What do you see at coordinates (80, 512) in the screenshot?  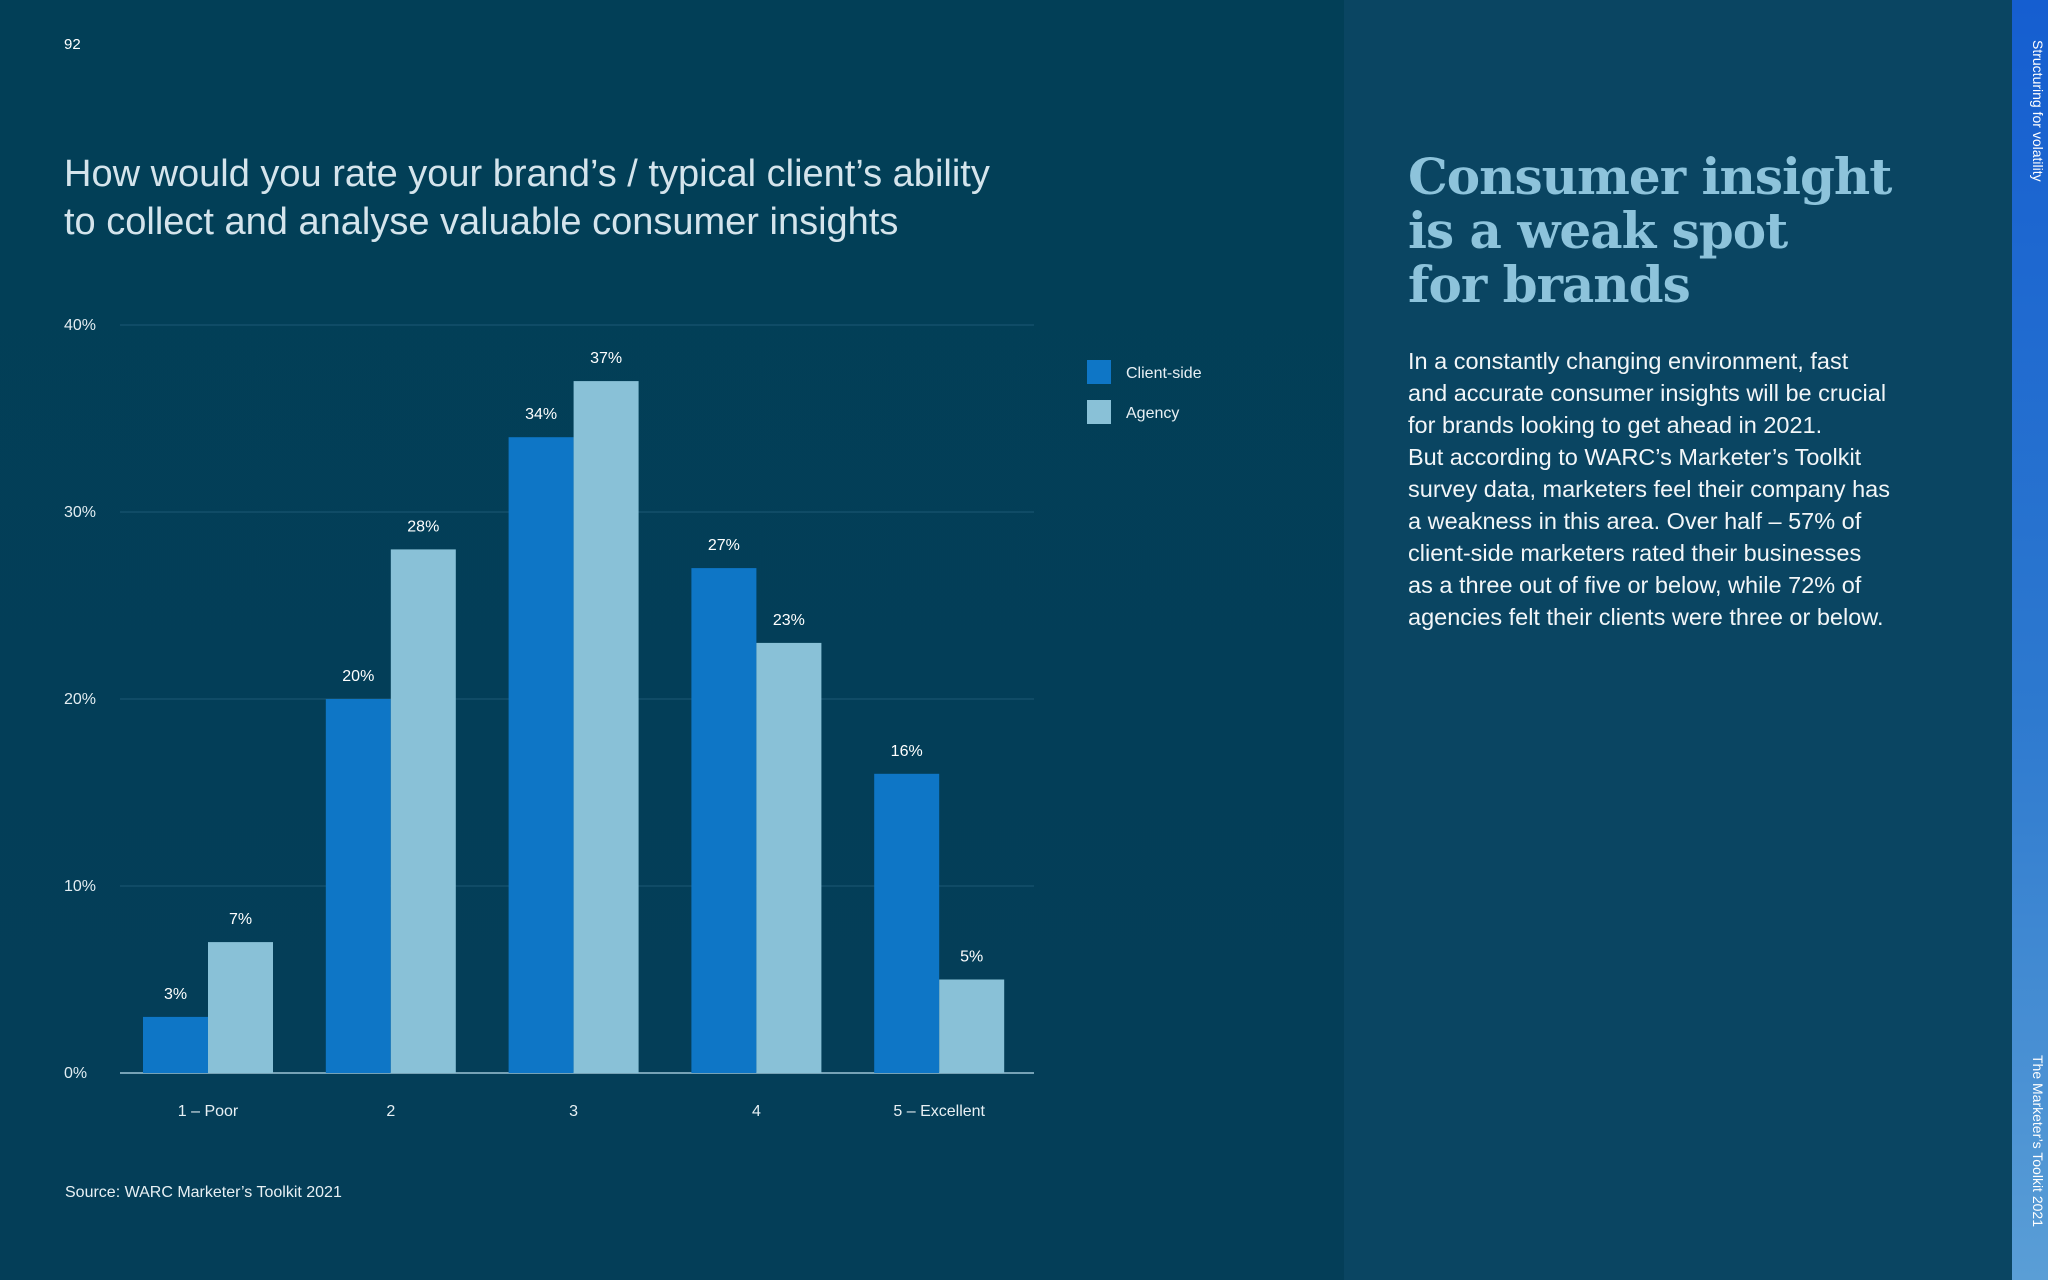 I see `y-tick-label: 30%` at bounding box center [80, 512].